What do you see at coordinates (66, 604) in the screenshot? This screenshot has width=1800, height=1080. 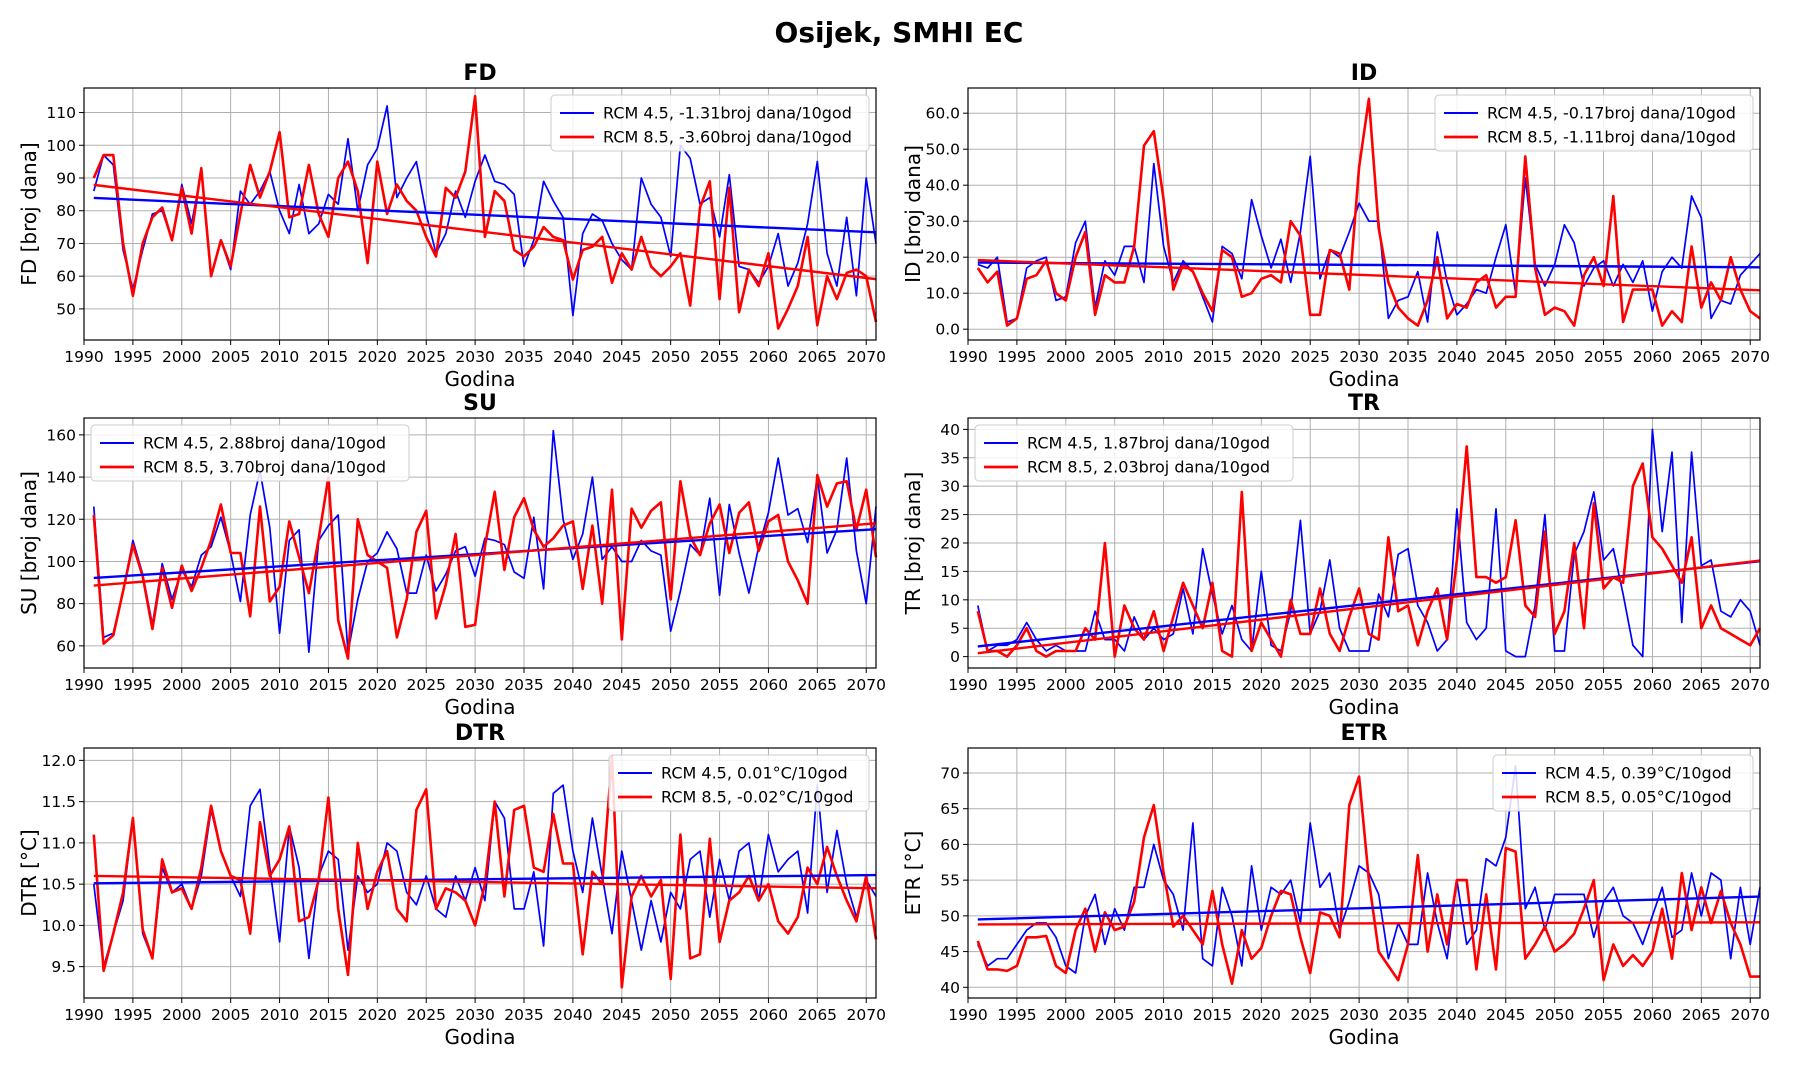 I see `y-tick-label: 80` at bounding box center [66, 604].